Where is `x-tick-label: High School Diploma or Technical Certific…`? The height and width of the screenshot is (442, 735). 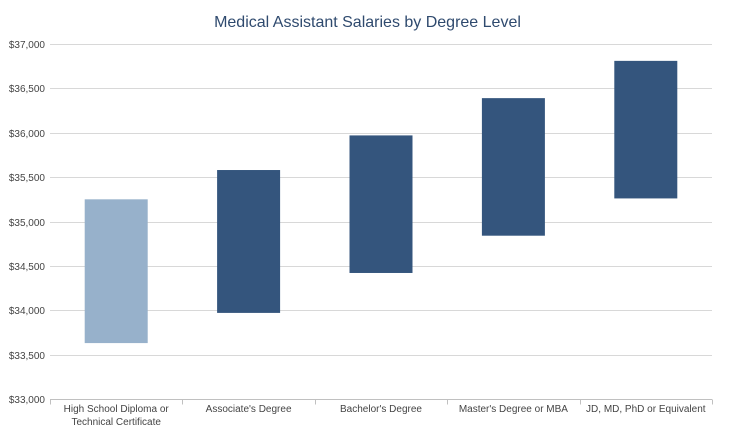 x-tick-label: High School Diploma or Technical Certific… is located at coordinates (117, 416).